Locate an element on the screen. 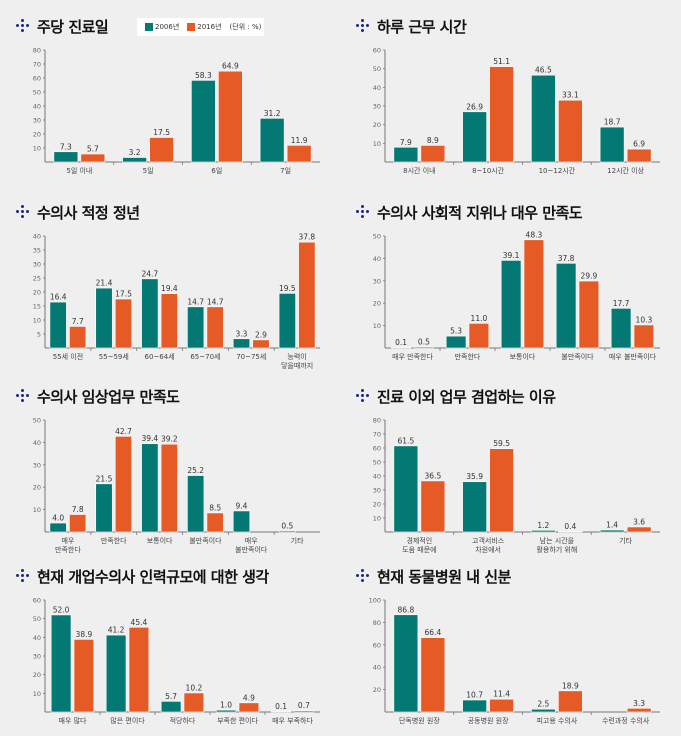 This screenshot has height=736, width=681. data-label: 0.5 is located at coordinates (424, 341).